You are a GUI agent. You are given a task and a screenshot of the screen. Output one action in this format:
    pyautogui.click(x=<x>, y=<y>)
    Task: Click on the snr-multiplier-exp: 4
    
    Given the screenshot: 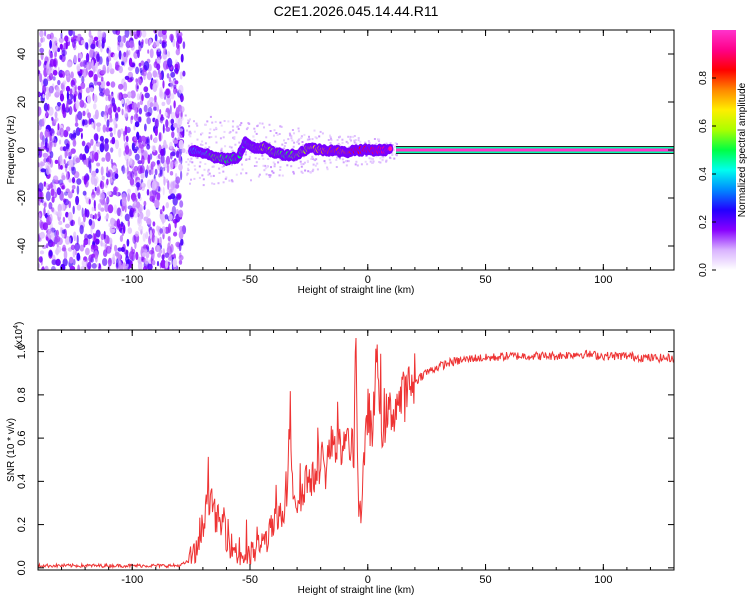 What is the action you would take?
    pyautogui.click(x=16, y=327)
    